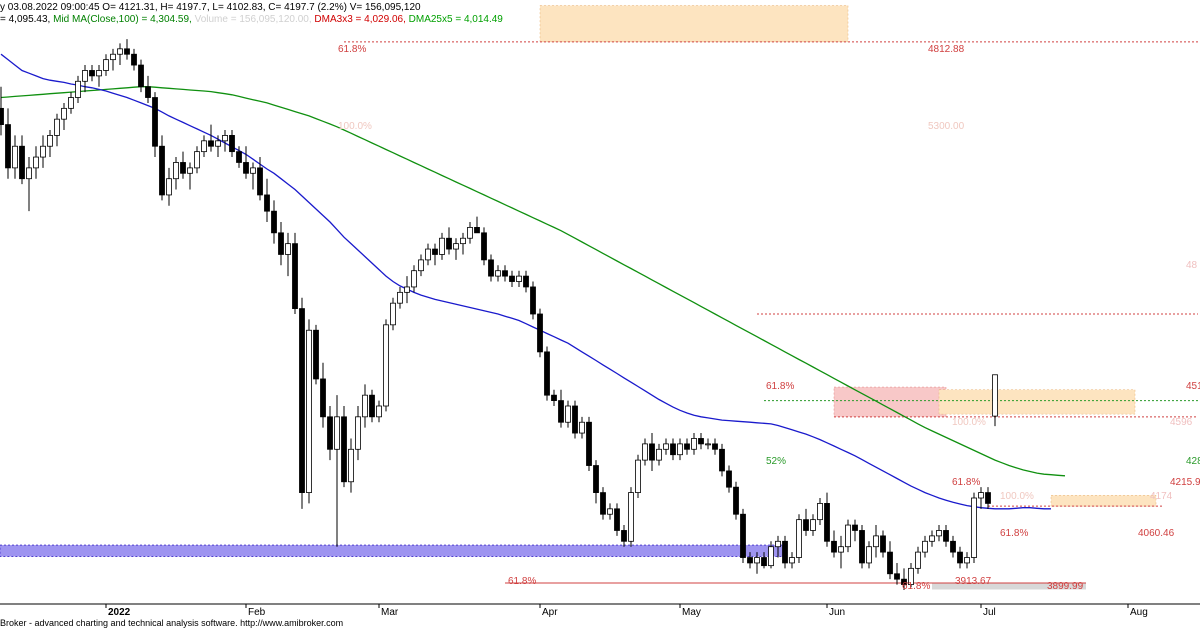 The width and height of the screenshot is (1200, 630). I want to click on x-axis-label: 2022, so click(119, 612).